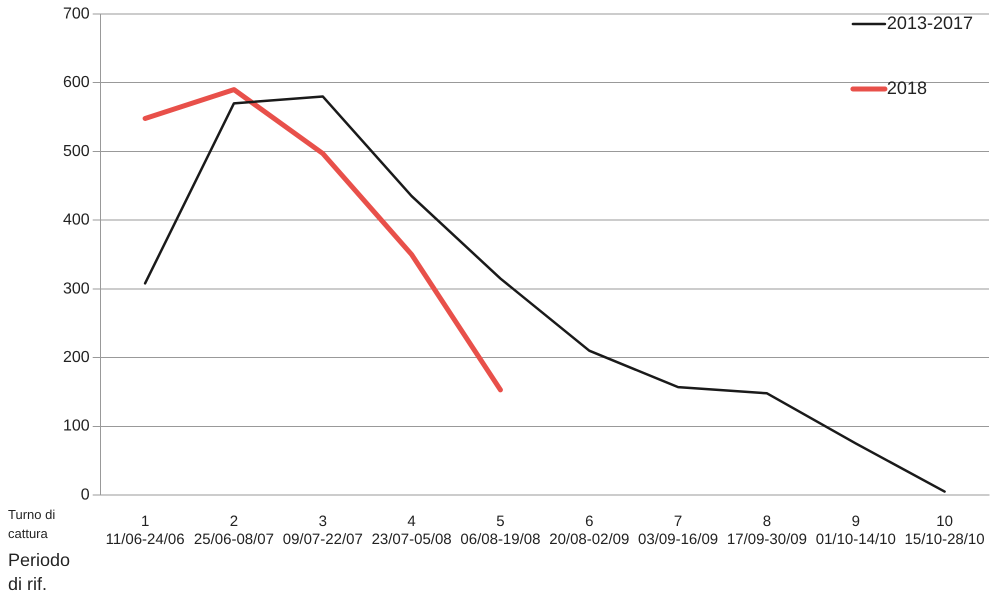 Image resolution: width=993 pixels, height=593 pixels. What do you see at coordinates (234, 530) in the screenshot?
I see `x-tick-label: 2 25/06-08/07` at bounding box center [234, 530].